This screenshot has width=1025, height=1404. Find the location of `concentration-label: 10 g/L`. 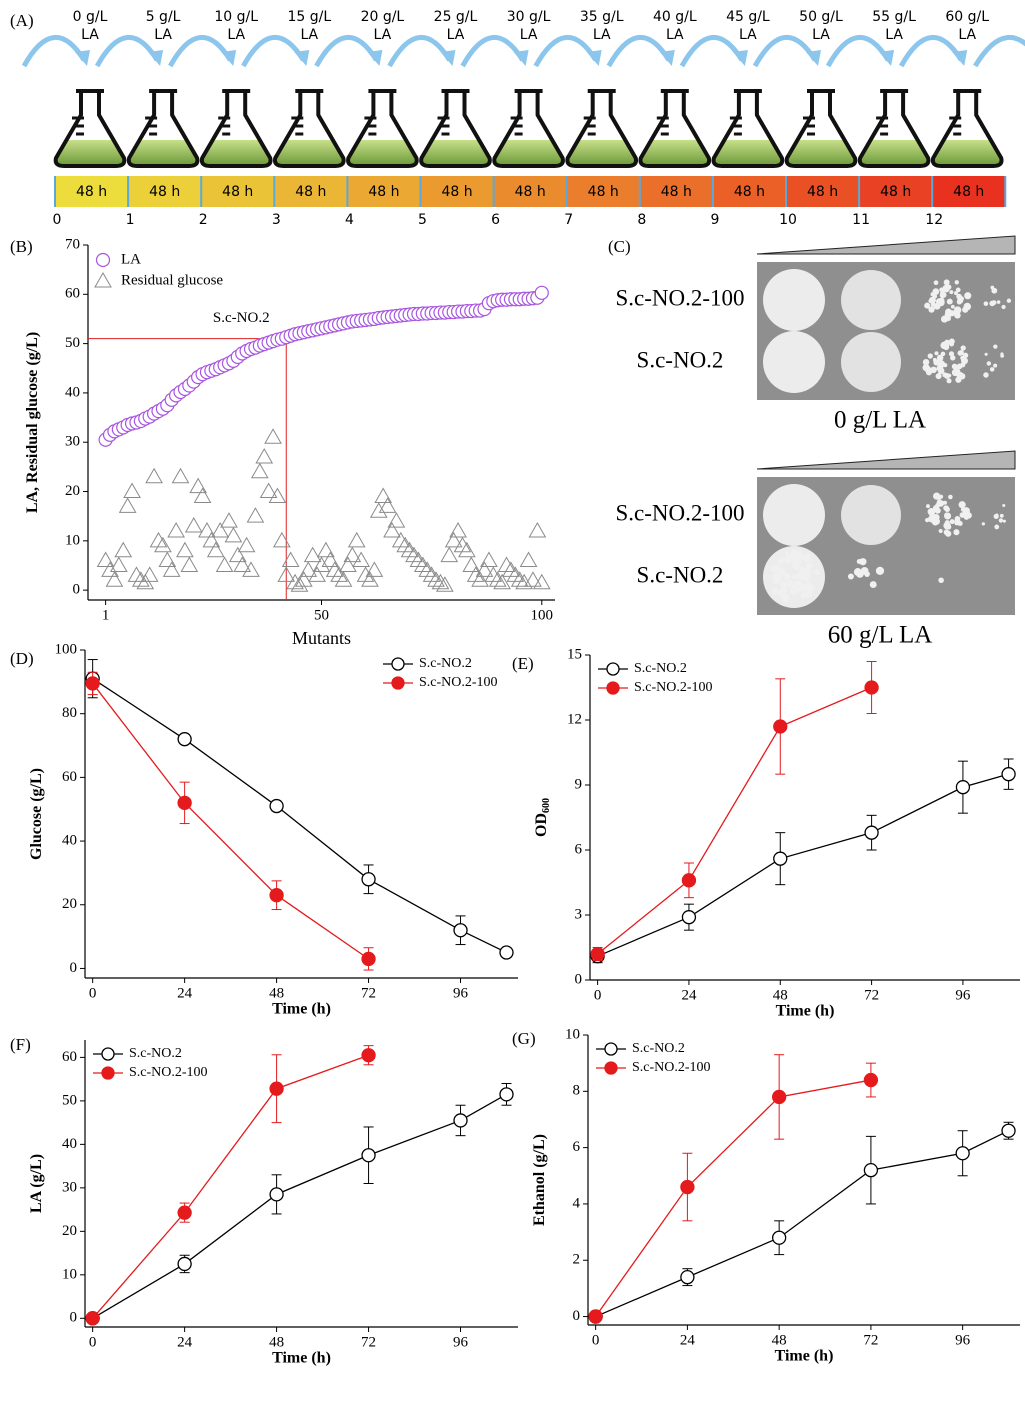

concentration-label: 10 g/L is located at coordinates (236, 17).